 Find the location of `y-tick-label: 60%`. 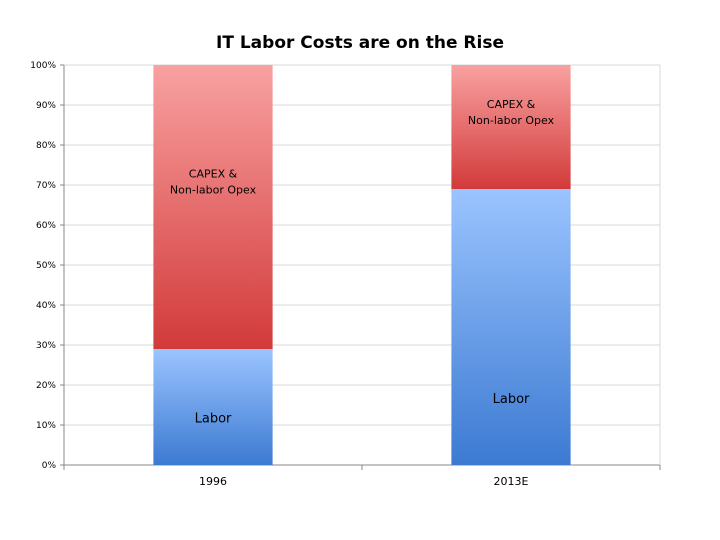

y-tick-label: 60% is located at coordinates (46, 226).